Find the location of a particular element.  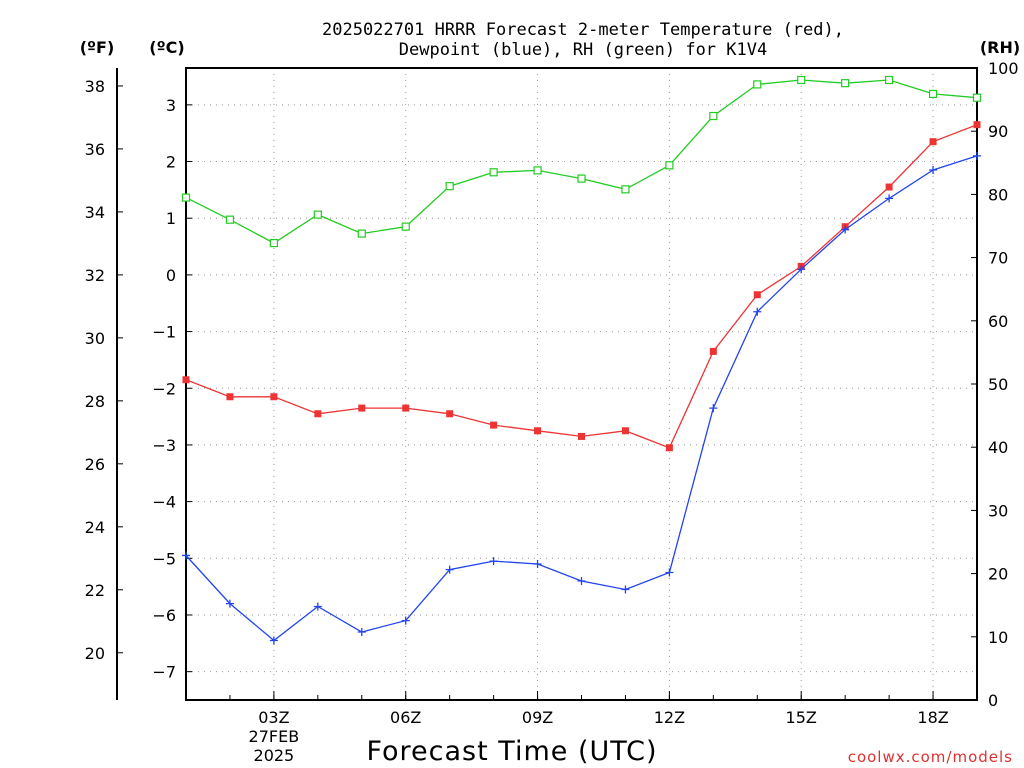

celsius-unit-label: (ºC) is located at coordinates (166, 47).